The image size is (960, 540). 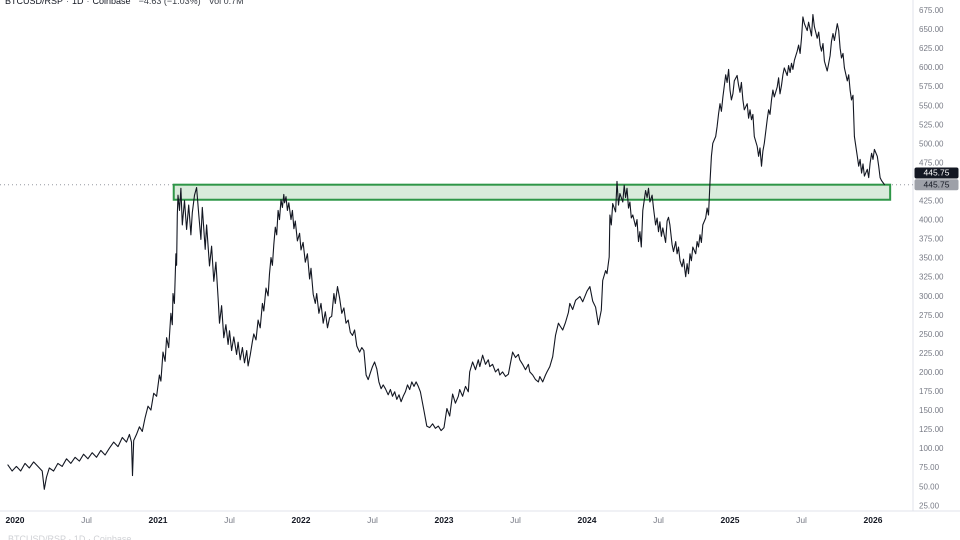 I want to click on price-tick-label: 125.00, so click(x=931, y=429).